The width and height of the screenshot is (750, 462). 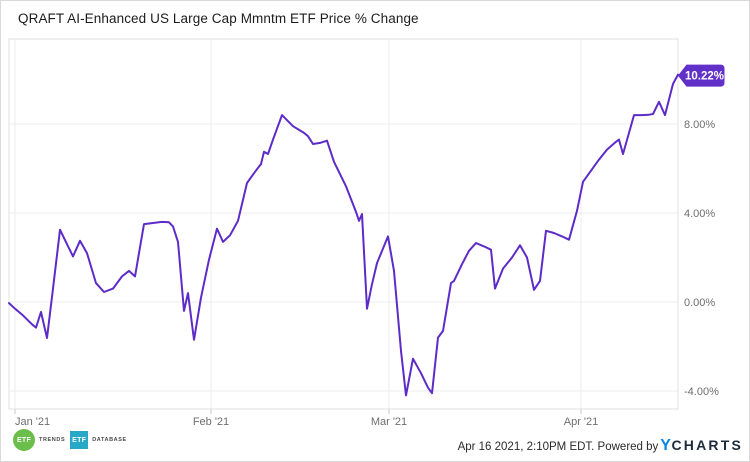 I want to click on x-tick-label: Mar '21, so click(x=389, y=422).